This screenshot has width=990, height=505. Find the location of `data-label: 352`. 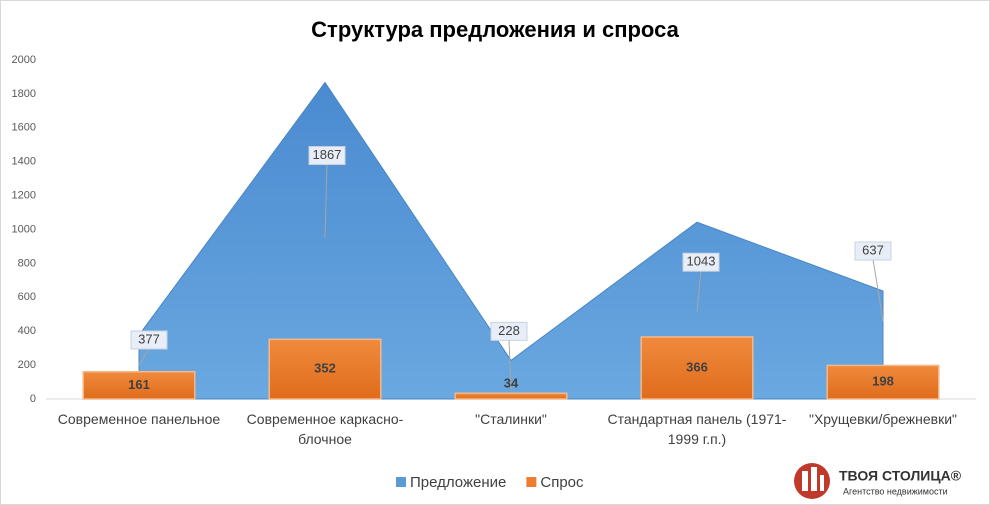

data-label: 352 is located at coordinates (325, 368).